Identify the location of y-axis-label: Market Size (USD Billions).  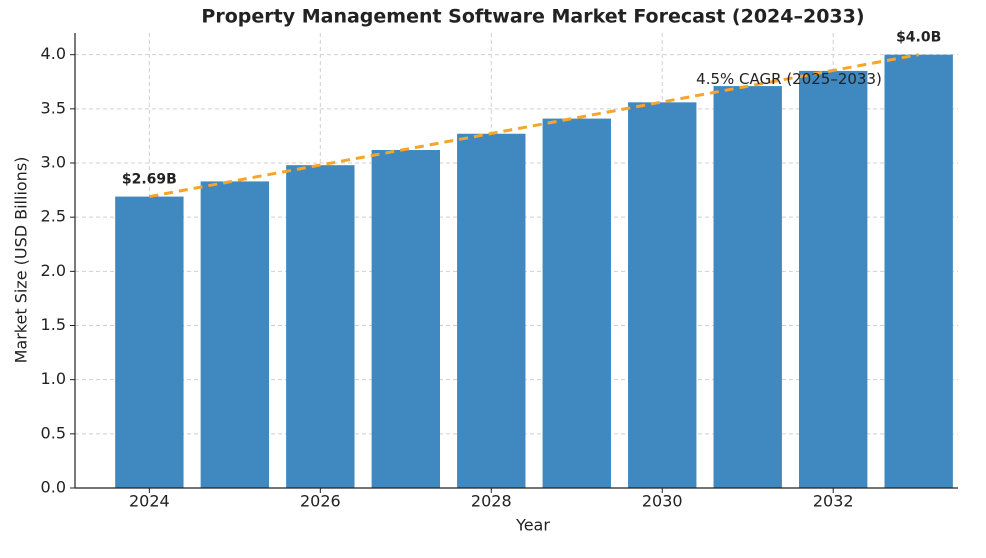
(21, 260).